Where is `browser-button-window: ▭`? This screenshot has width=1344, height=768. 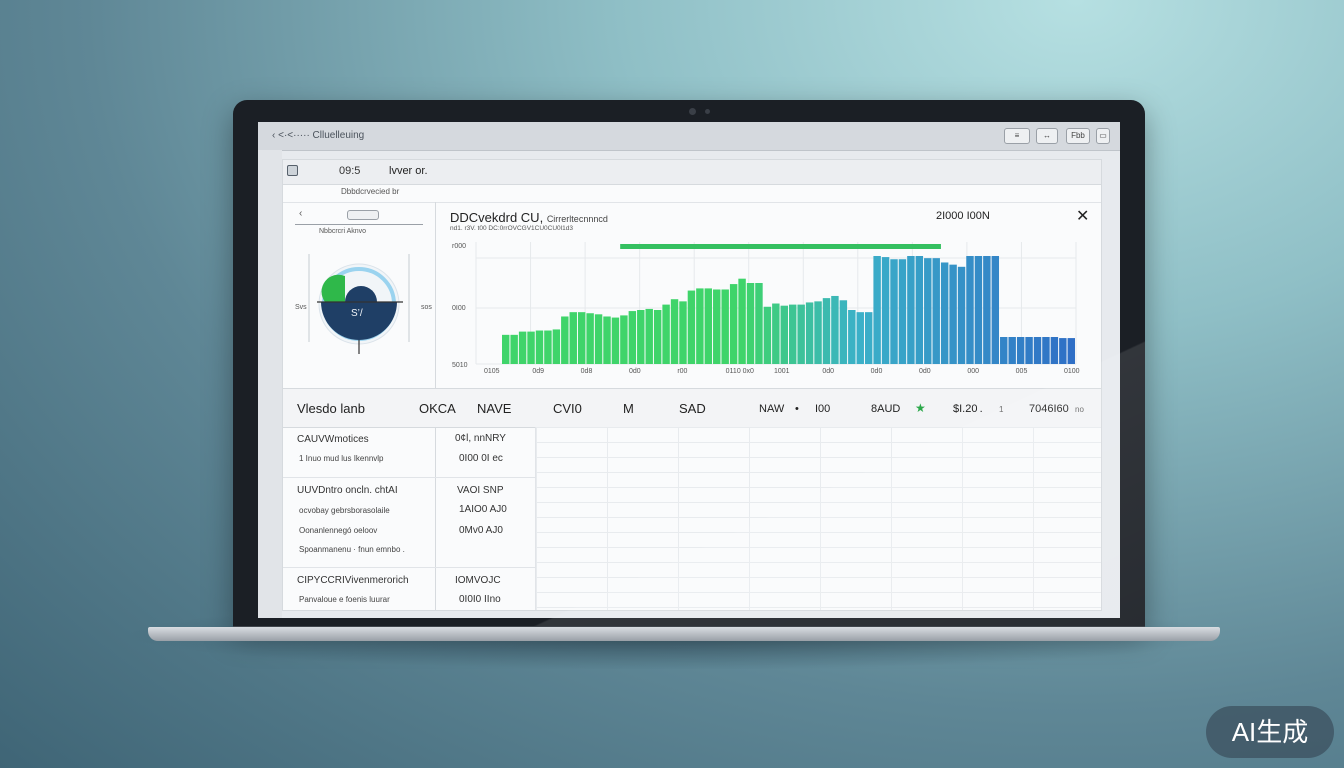 browser-button-window: ▭ is located at coordinates (1103, 136).